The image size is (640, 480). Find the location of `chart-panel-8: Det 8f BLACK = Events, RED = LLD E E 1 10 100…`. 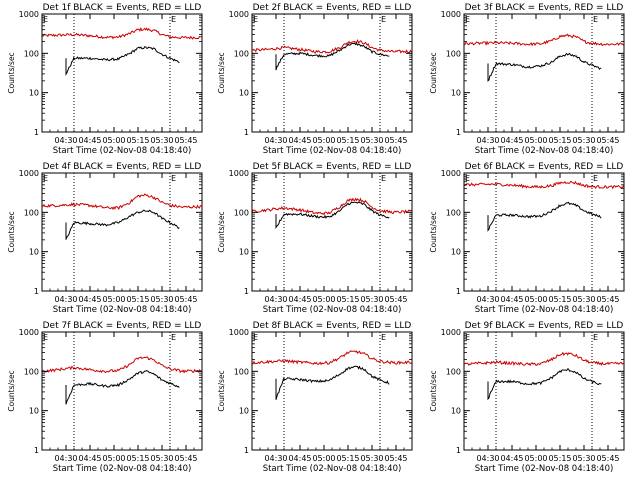

chart-panel-8: Det 8f BLACK = Events, RED = LLD E E 1 10 100… is located at coordinates (315, 397).